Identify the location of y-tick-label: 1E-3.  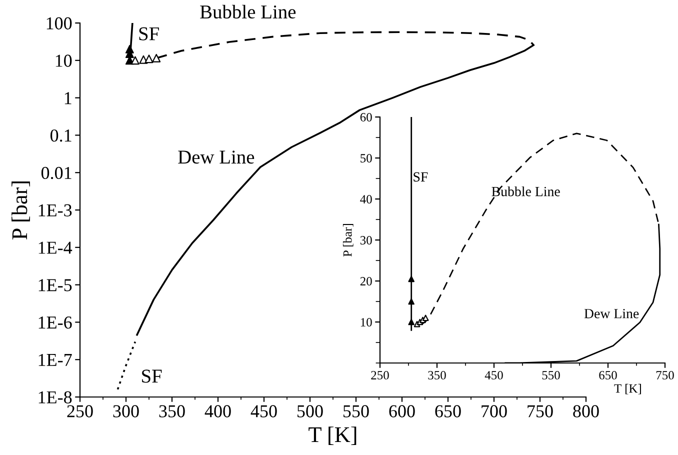
(55, 210).